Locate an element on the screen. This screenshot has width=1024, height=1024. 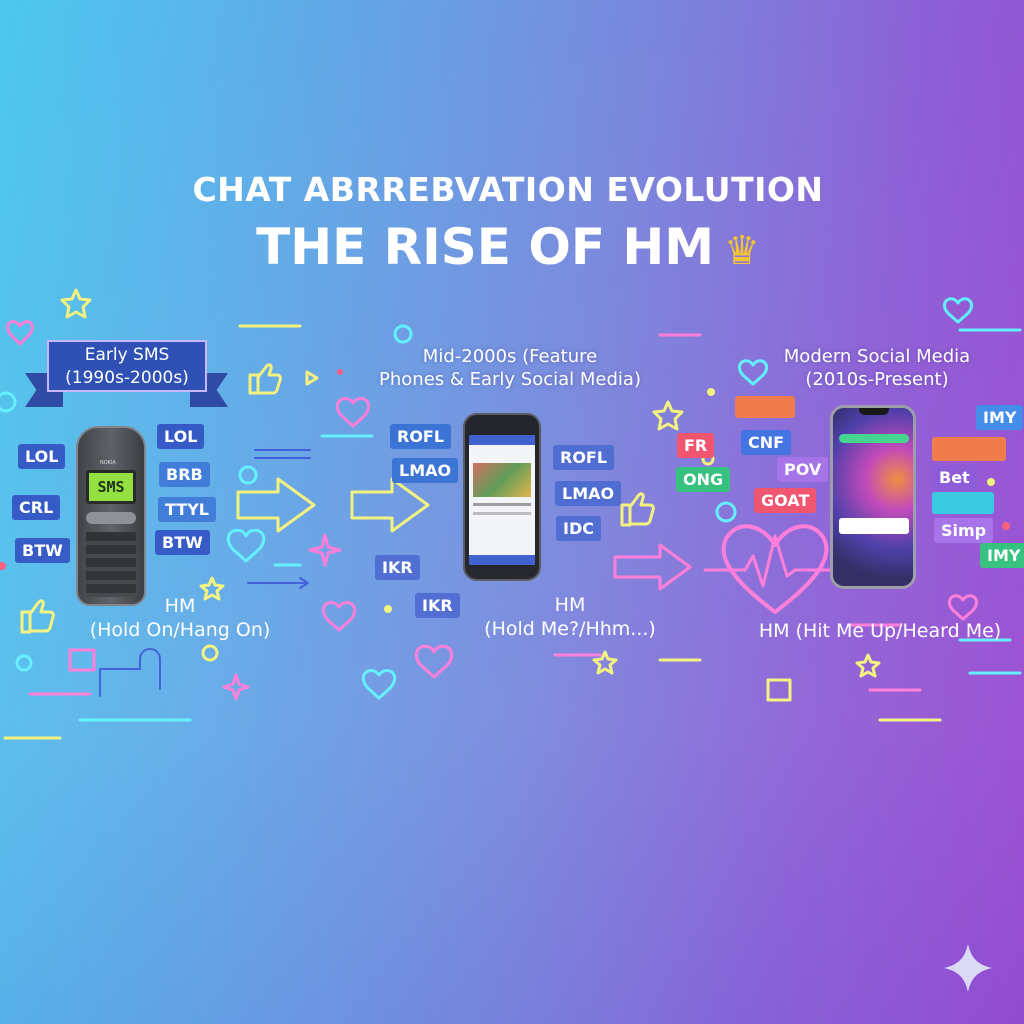
chat-bubble: TTYL is located at coordinates (187, 509).